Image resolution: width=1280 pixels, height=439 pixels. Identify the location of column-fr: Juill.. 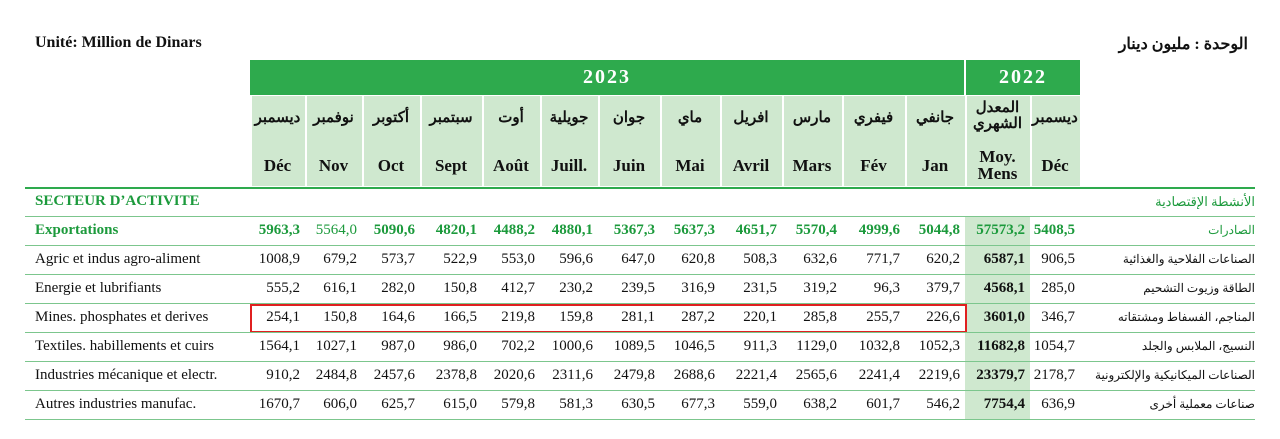
(569, 165).